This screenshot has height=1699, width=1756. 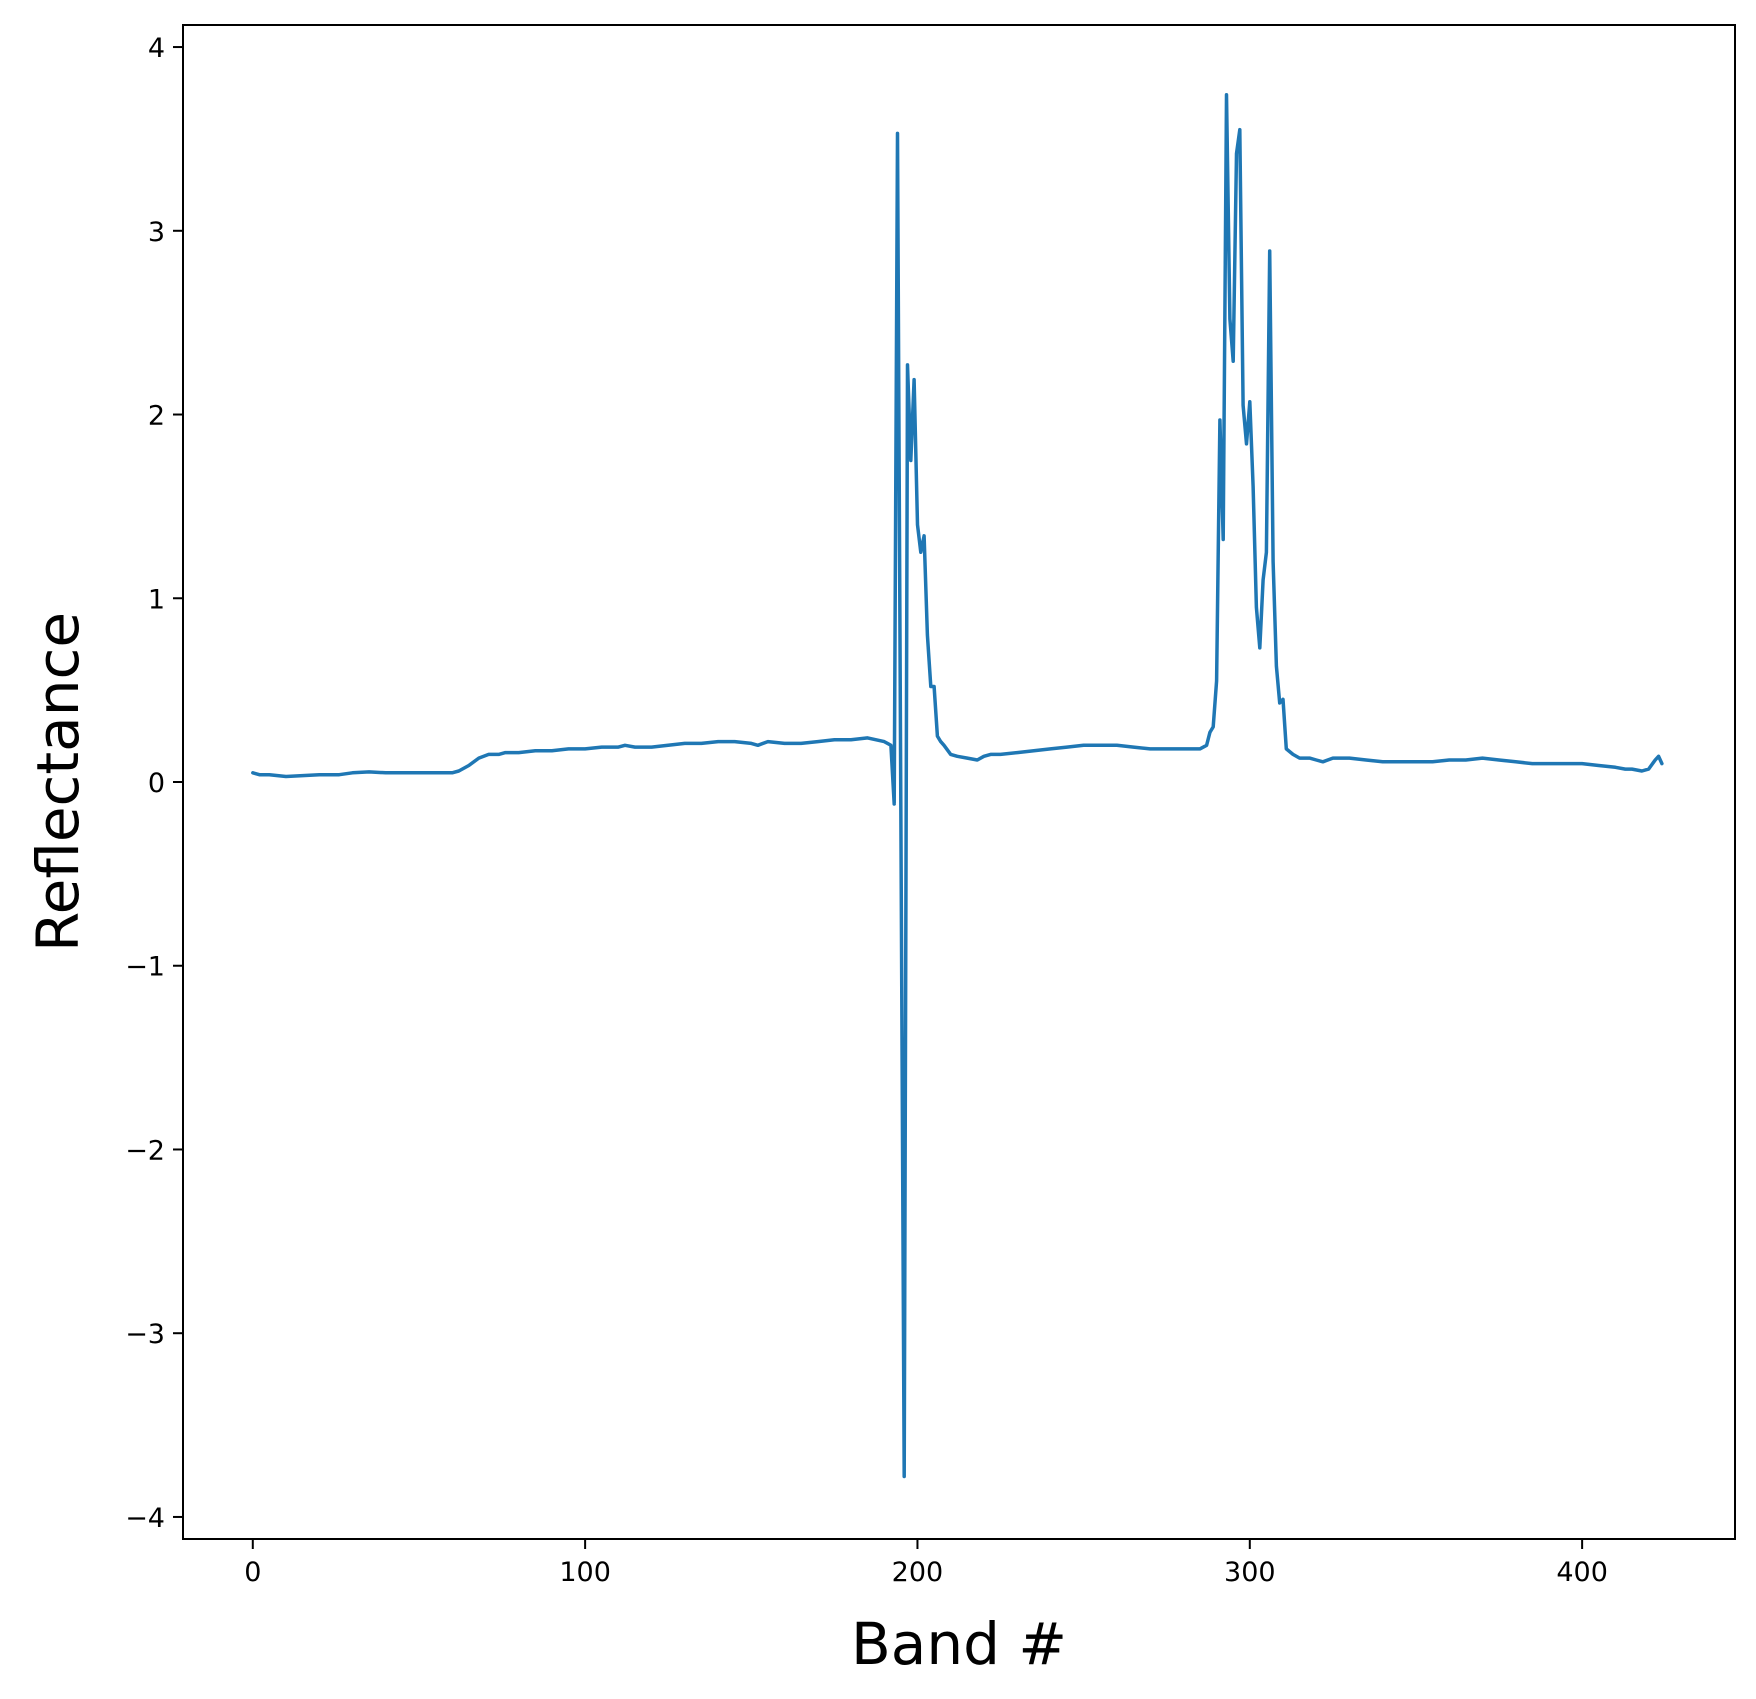 What do you see at coordinates (1582, 1572) in the screenshot?
I see `x-tick-label-4: 400` at bounding box center [1582, 1572].